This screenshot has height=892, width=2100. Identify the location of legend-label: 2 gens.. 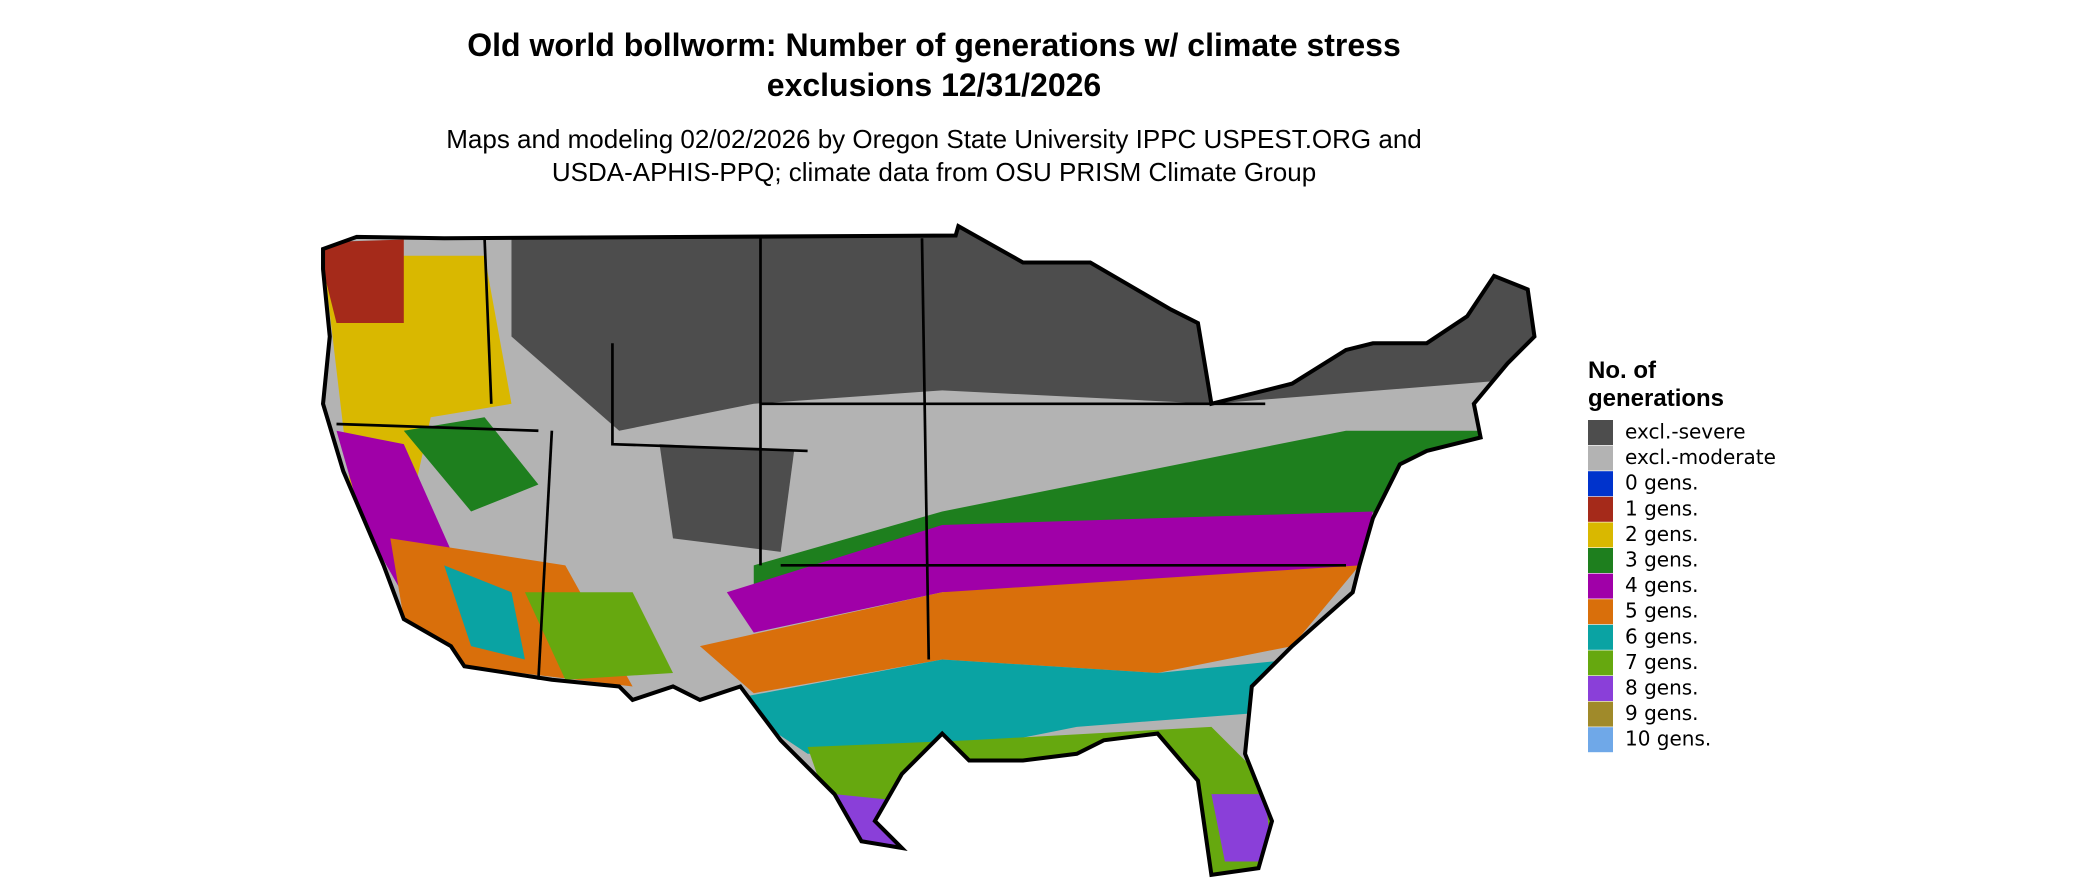
(1662, 534).